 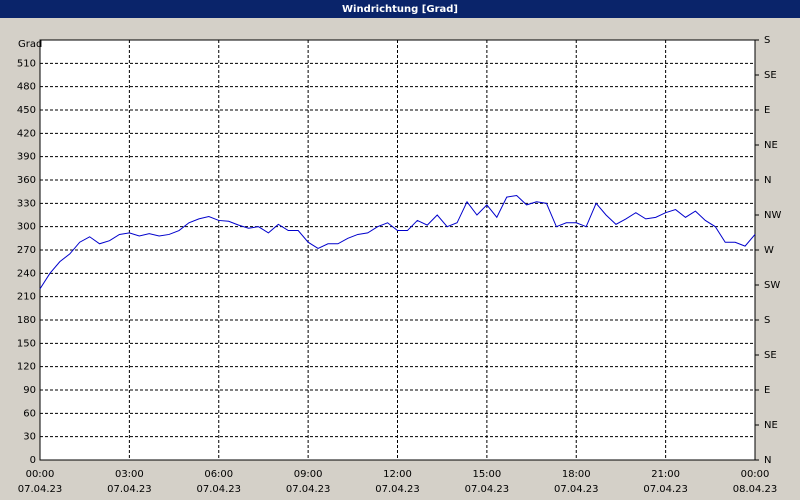 What do you see at coordinates (772, 285) in the screenshot?
I see `y2-tick-label: SW` at bounding box center [772, 285].